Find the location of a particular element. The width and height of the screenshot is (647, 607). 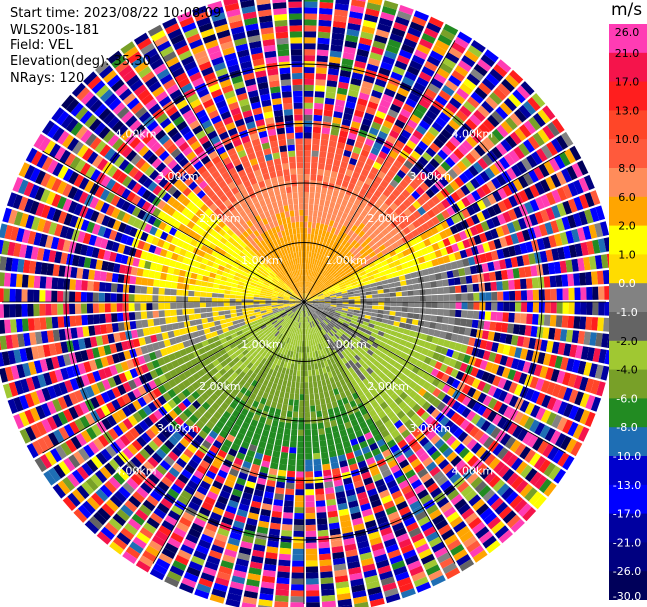

colorbar-tick-label: 1.0 is located at coordinates (627, 254).